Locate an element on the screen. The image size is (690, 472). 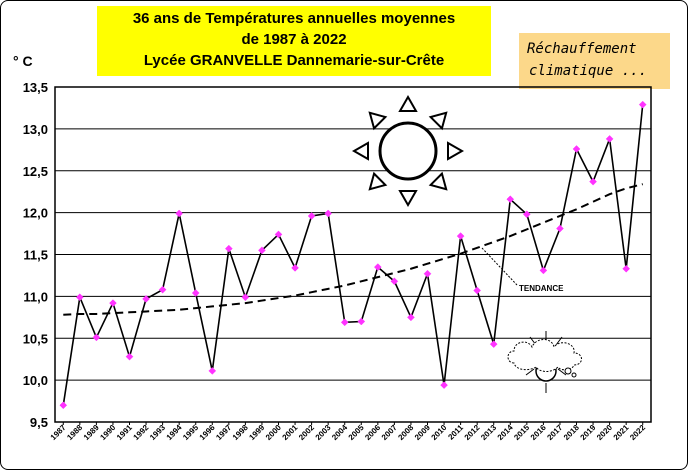
x-tick-label: 2017 is located at coordinates (554, 432).